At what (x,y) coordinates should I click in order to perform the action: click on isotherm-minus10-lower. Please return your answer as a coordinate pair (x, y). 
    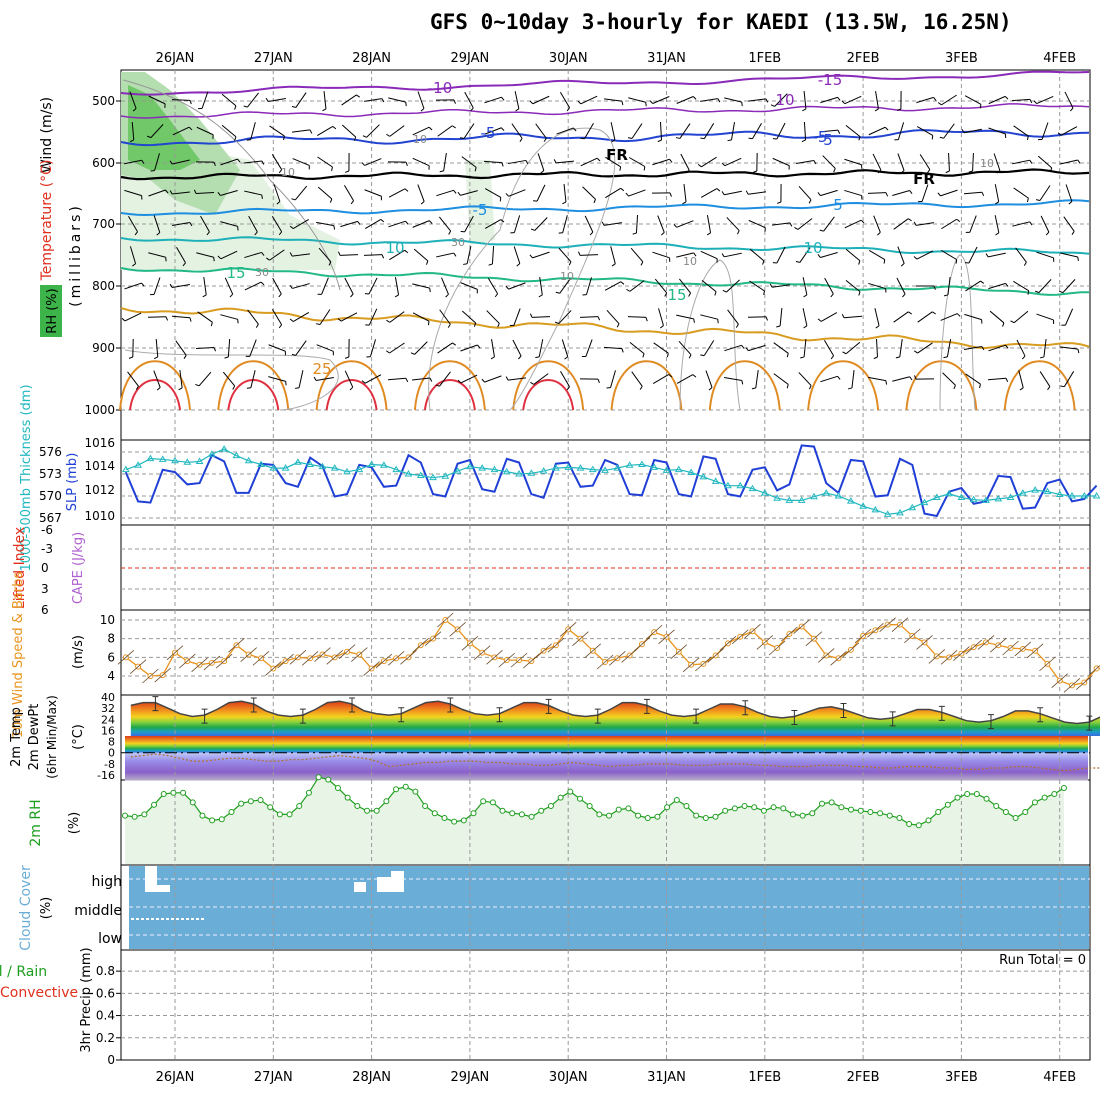
    Looking at the image, I should click on (605, 111).